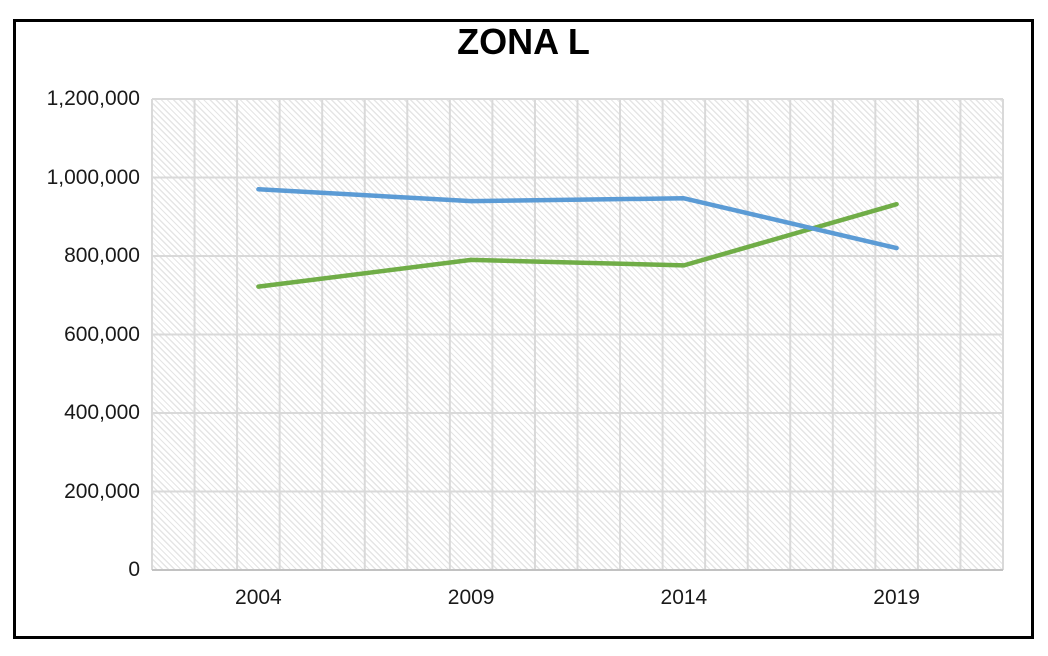 The image size is (1048, 656). What do you see at coordinates (93, 177) in the screenshot?
I see `y-tick-label: 1,000,000` at bounding box center [93, 177].